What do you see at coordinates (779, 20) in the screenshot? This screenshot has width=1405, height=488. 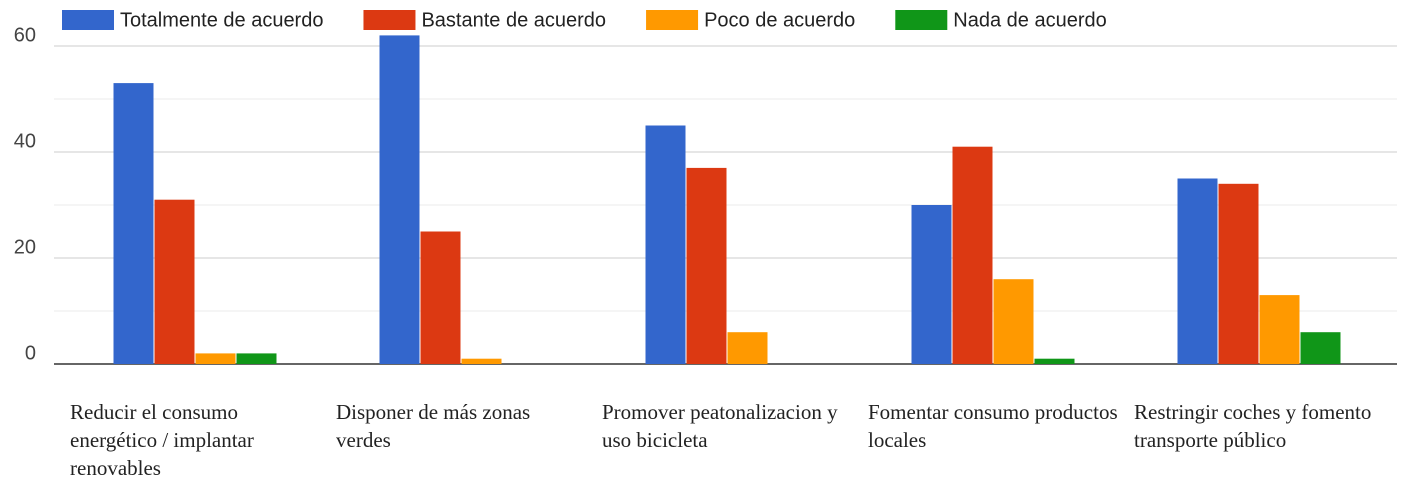 I see `legend-label: Poco de acuerdo` at bounding box center [779, 20].